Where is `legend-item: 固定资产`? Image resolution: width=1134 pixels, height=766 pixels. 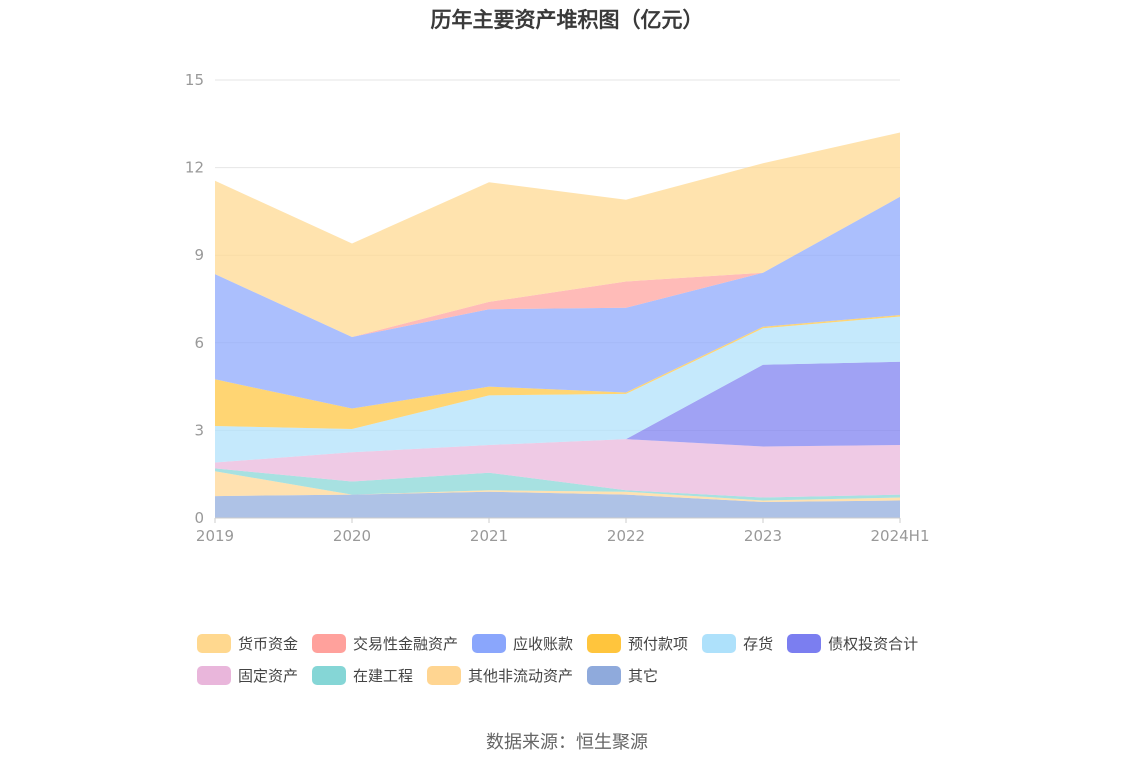
legend-item: 固定资产 is located at coordinates (247, 675).